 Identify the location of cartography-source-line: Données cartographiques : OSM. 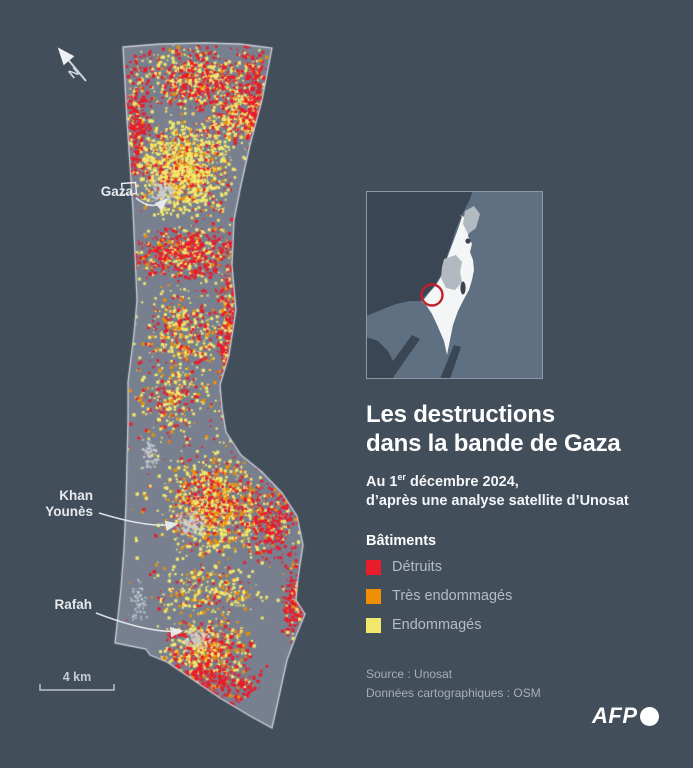
(453, 693).